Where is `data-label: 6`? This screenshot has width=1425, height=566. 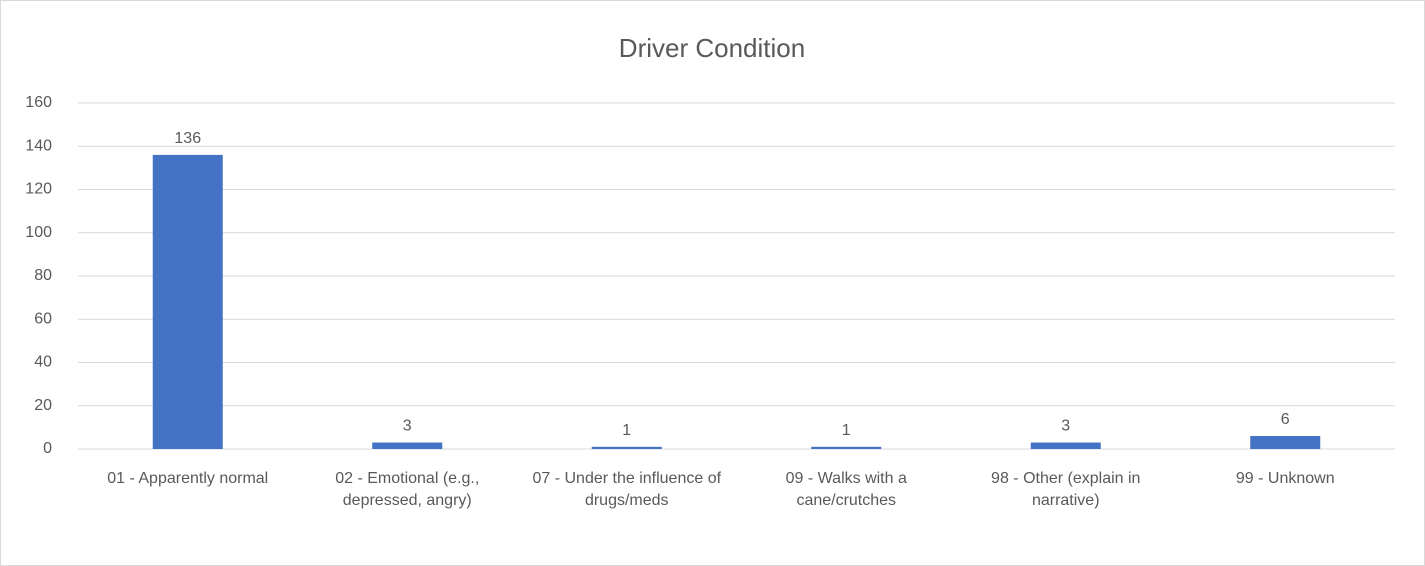 data-label: 6 is located at coordinates (1285, 419).